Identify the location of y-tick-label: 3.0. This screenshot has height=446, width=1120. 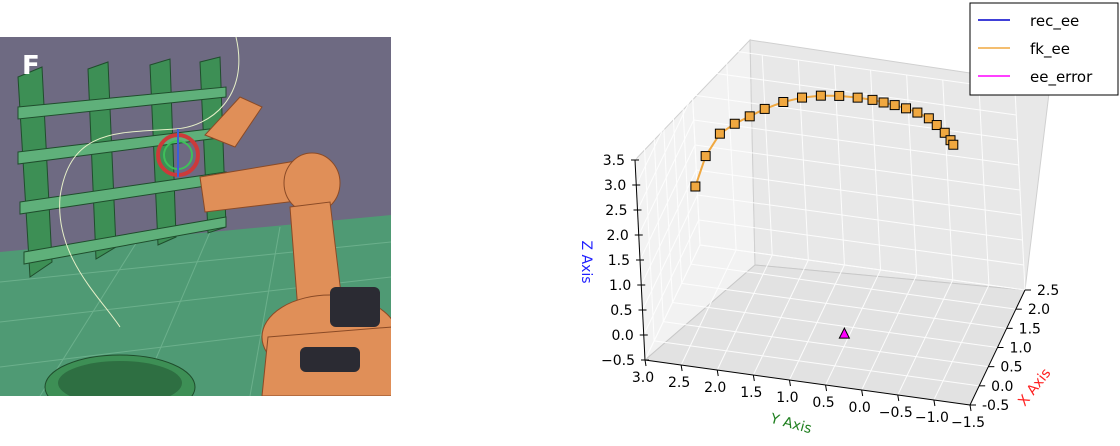
(643, 378).